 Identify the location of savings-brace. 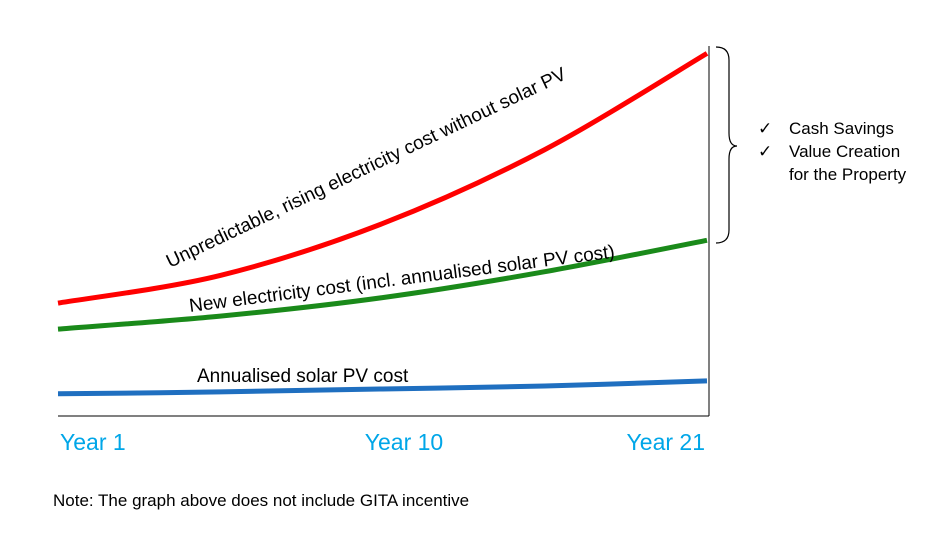
(726, 145).